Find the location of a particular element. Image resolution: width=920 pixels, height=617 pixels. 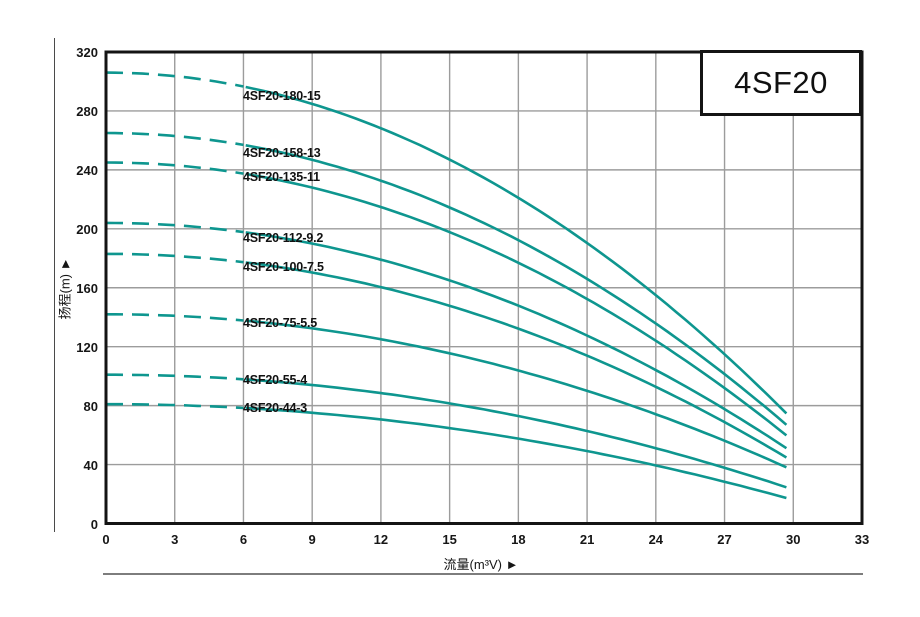

x-tick-9: 9 is located at coordinates (312, 539).